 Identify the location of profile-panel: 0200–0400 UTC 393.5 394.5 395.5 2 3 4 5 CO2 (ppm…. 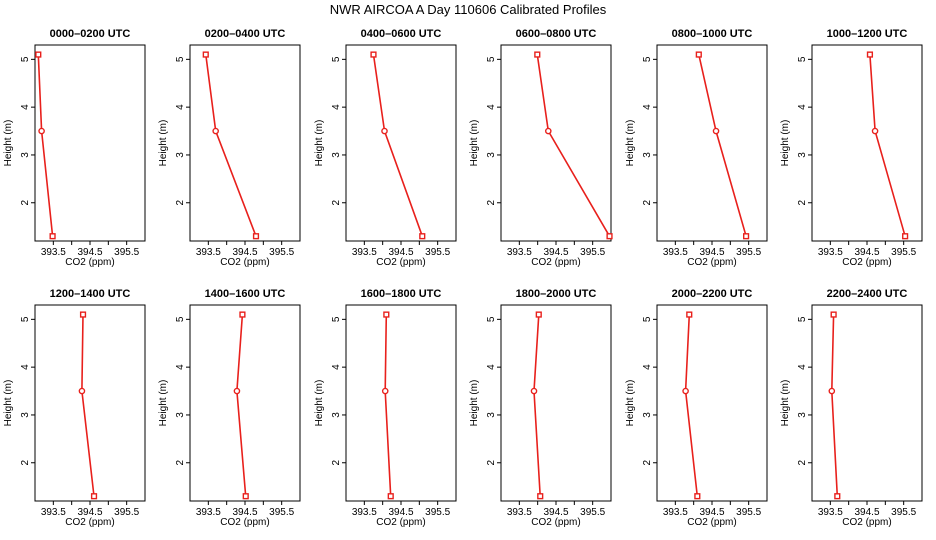
(229, 148).